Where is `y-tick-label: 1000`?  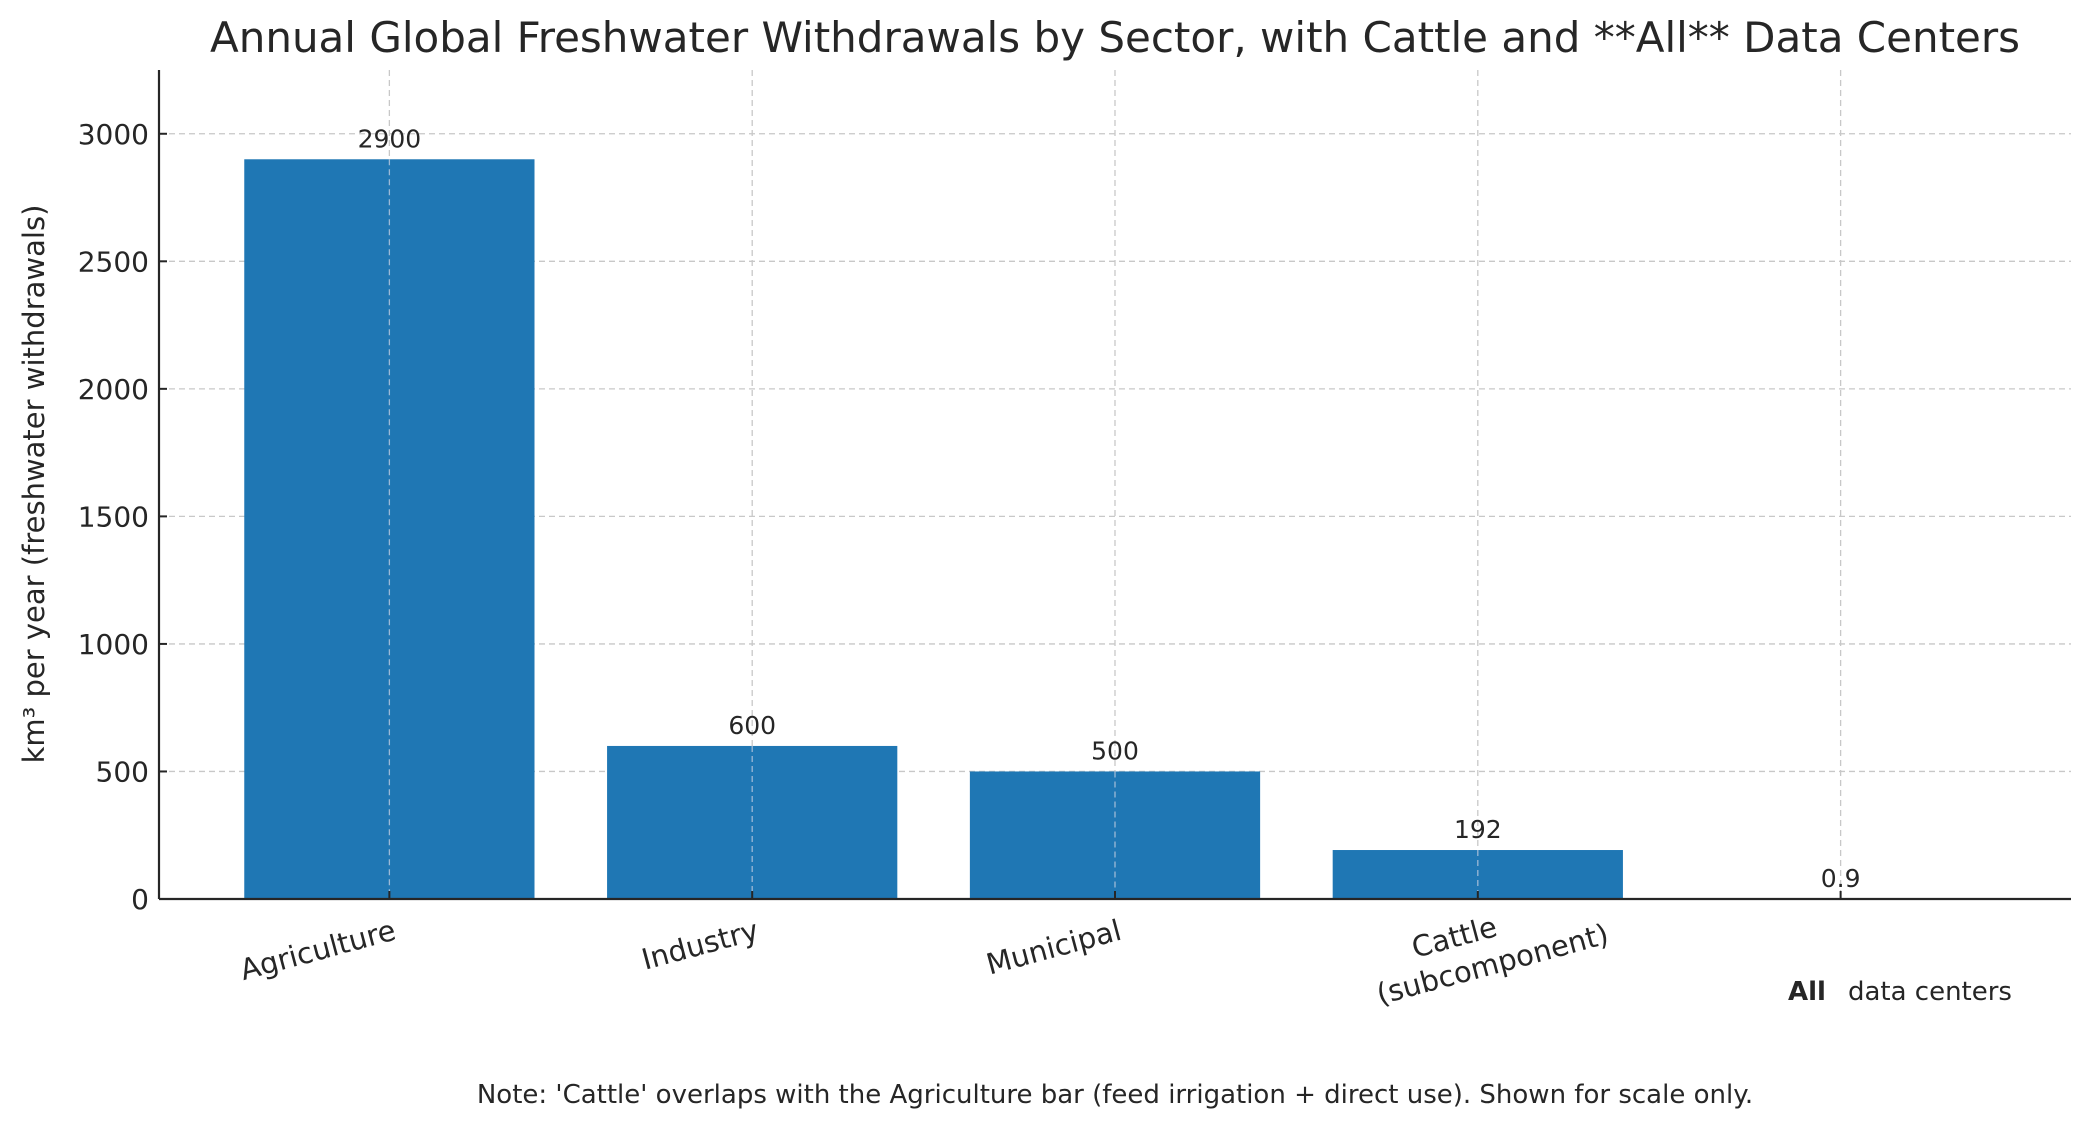
y-tick-label: 1000 is located at coordinates (113, 644).